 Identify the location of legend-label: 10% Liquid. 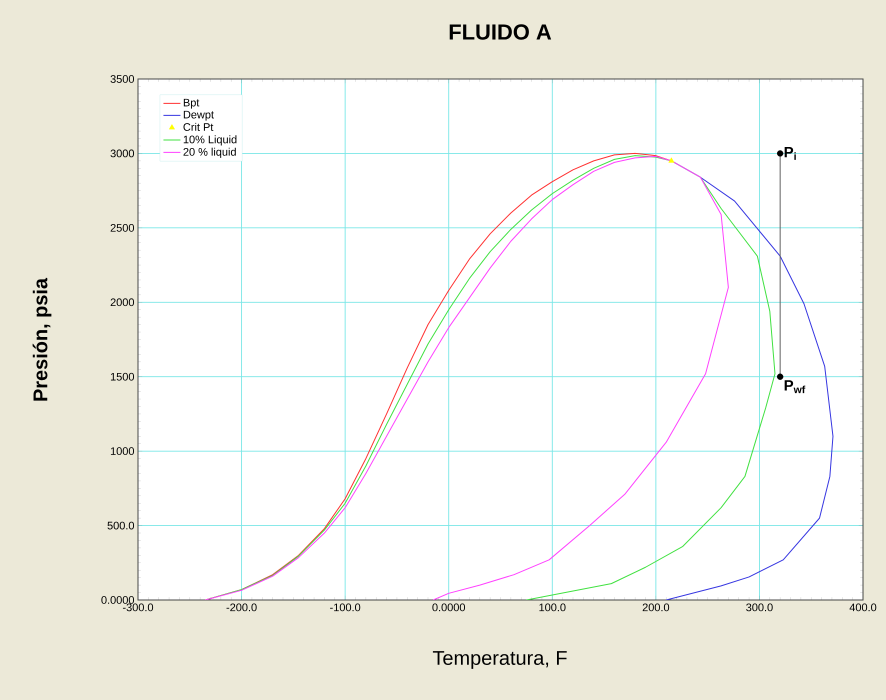
(210, 140).